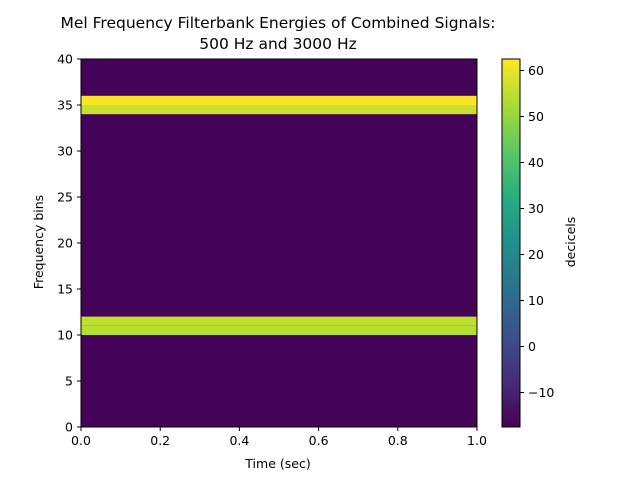 Image resolution: width=640 pixels, height=480 pixels. I want to click on y-tick-label: 40, so click(65, 59).